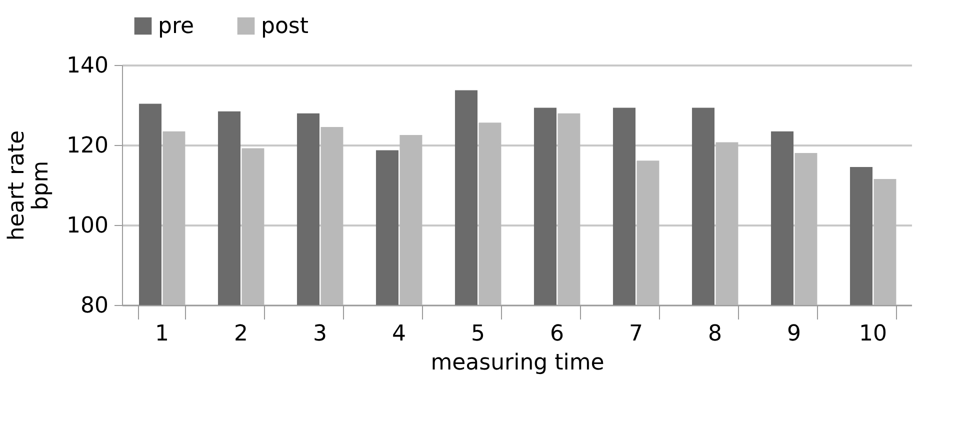 Image resolution: width=964 pixels, height=445 pixels. Describe the element at coordinates (715, 334) in the screenshot. I see `x-tick-label: 8` at that location.